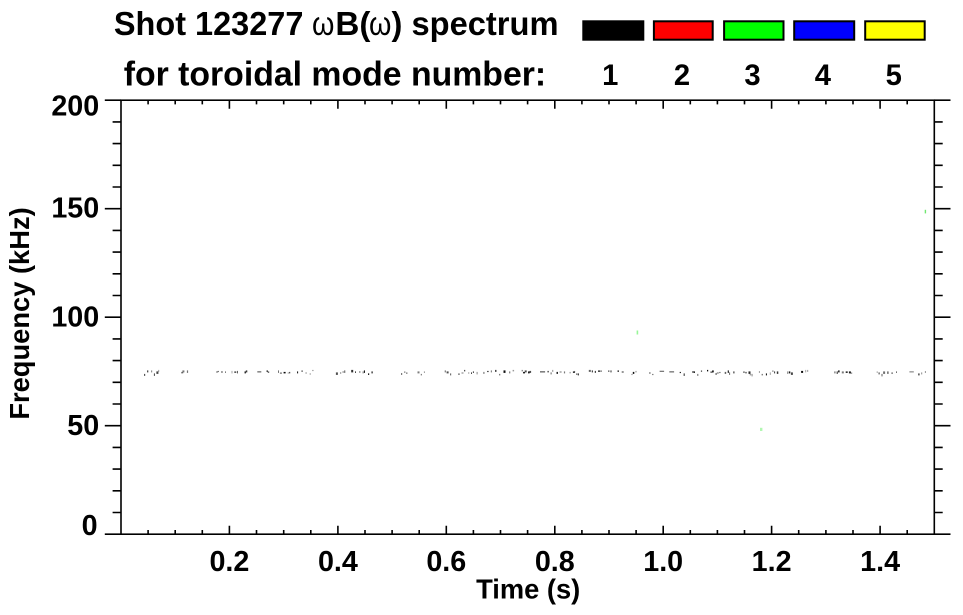  I want to click on svg-text: 100, so click(75, 318).